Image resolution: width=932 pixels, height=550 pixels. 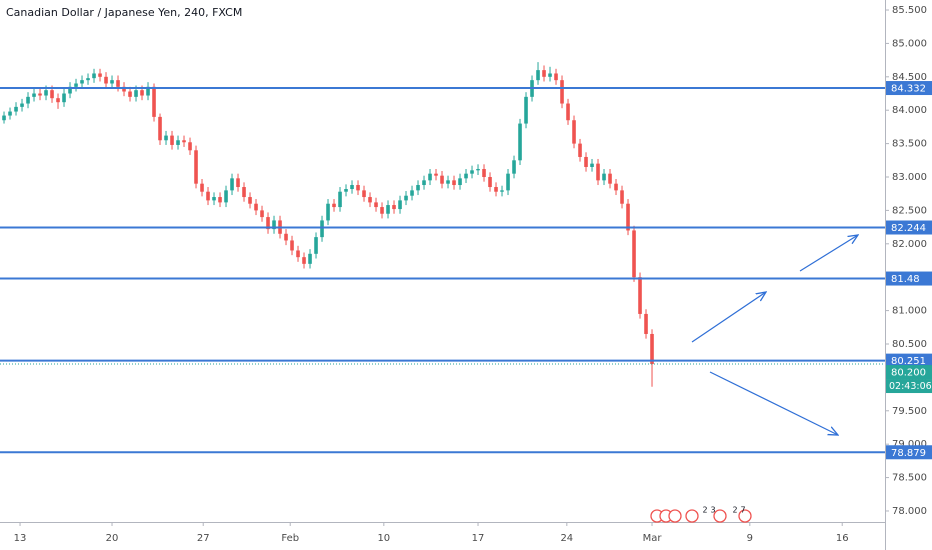 What do you see at coordinates (909, 177) in the screenshot?
I see `y-tick-label: 83.000` at bounding box center [909, 177].